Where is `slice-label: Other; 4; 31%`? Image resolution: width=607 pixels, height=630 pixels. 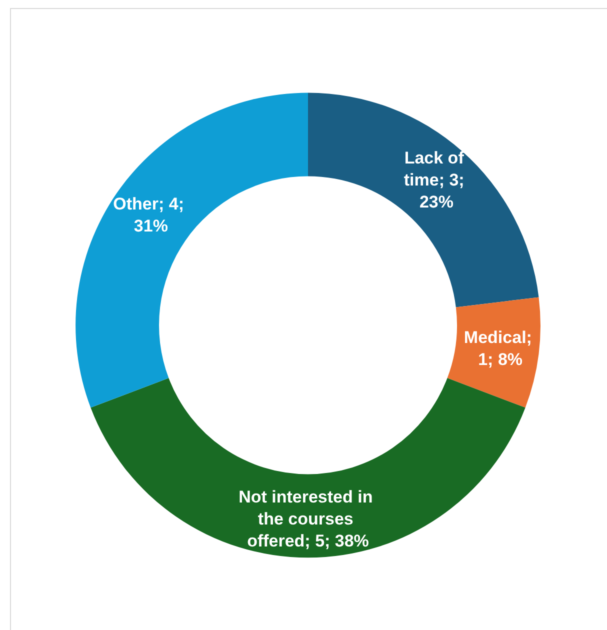
slice-label: Other; 4; 31% is located at coordinates (148, 215).